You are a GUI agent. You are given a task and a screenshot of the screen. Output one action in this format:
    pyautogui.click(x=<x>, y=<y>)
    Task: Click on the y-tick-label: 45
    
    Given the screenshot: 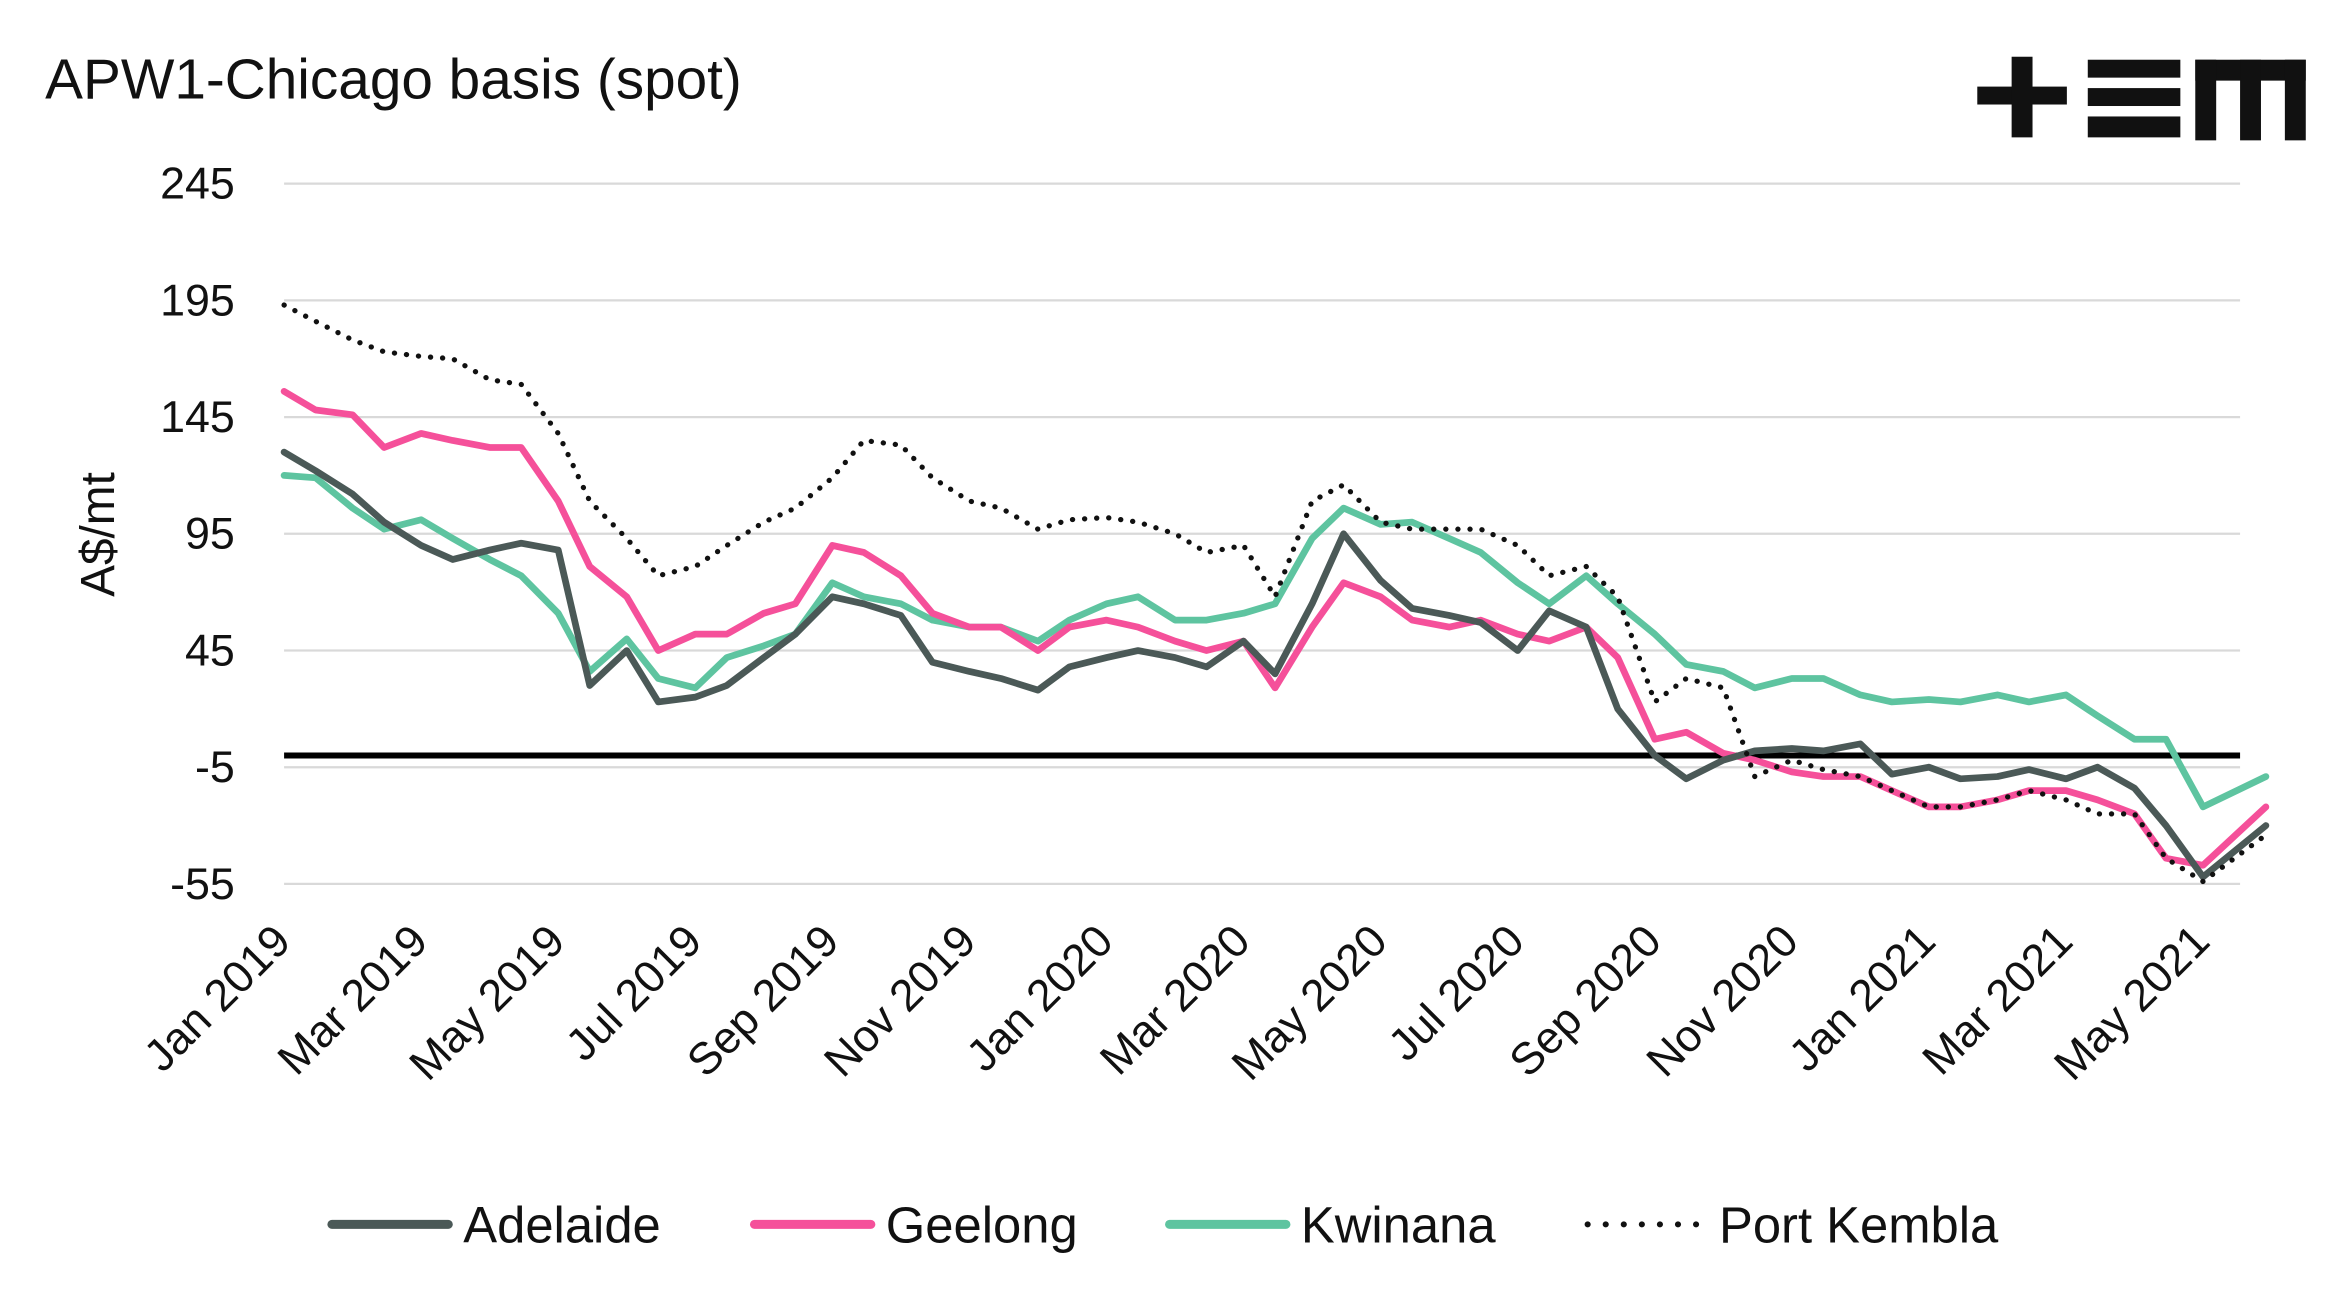 What is the action you would take?
    pyautogui.click(x=210, y=650)
    